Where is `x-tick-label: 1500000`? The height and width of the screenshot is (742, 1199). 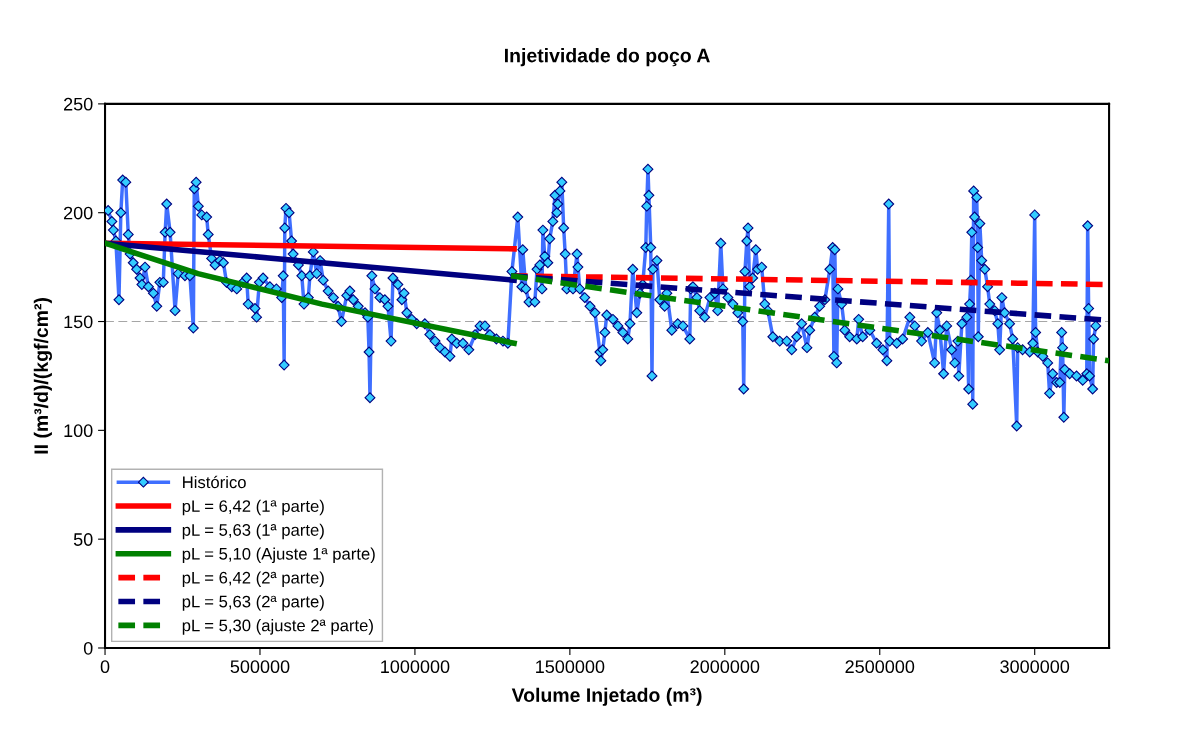 x-tick-label: 1500000 is located at coordinates (570, 667).